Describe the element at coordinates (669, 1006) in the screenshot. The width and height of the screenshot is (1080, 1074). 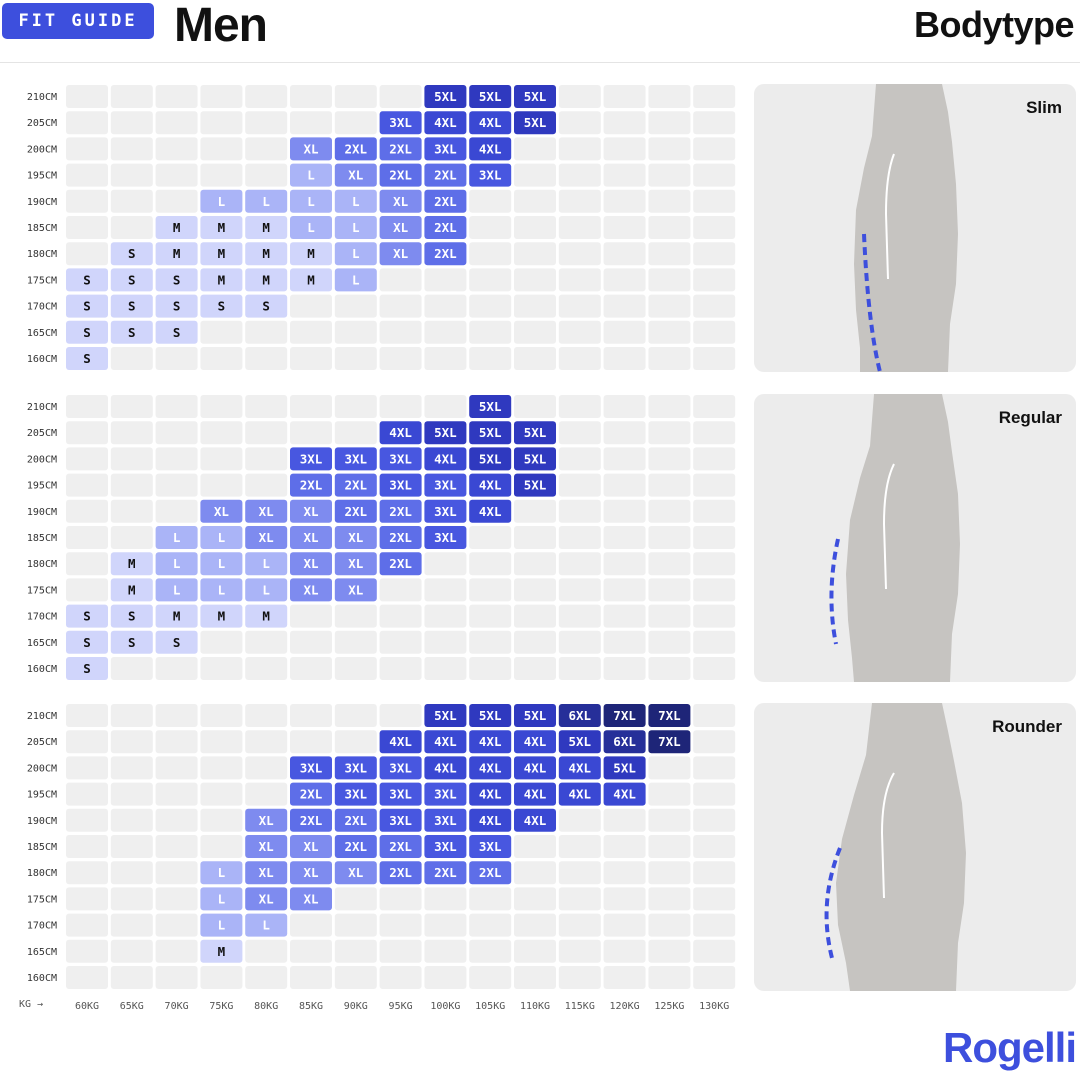
I see `x-tick-label: 125KG` at that location.